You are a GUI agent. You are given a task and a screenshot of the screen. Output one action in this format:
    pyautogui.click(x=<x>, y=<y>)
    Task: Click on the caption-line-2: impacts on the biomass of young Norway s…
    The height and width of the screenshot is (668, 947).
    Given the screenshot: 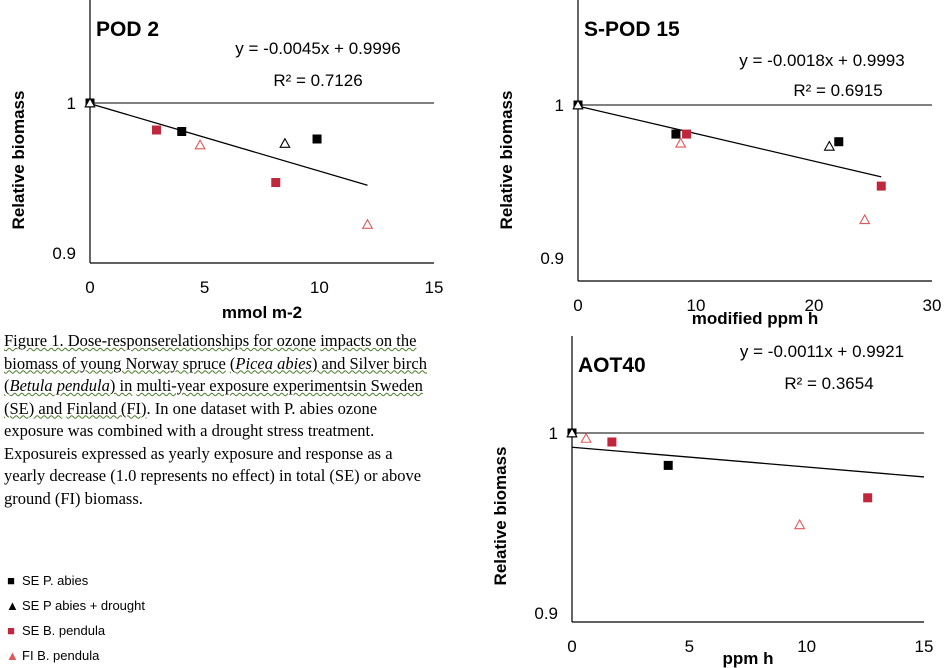 What is the action you would take?
    pyautogui.click(x=210, y=352)
    